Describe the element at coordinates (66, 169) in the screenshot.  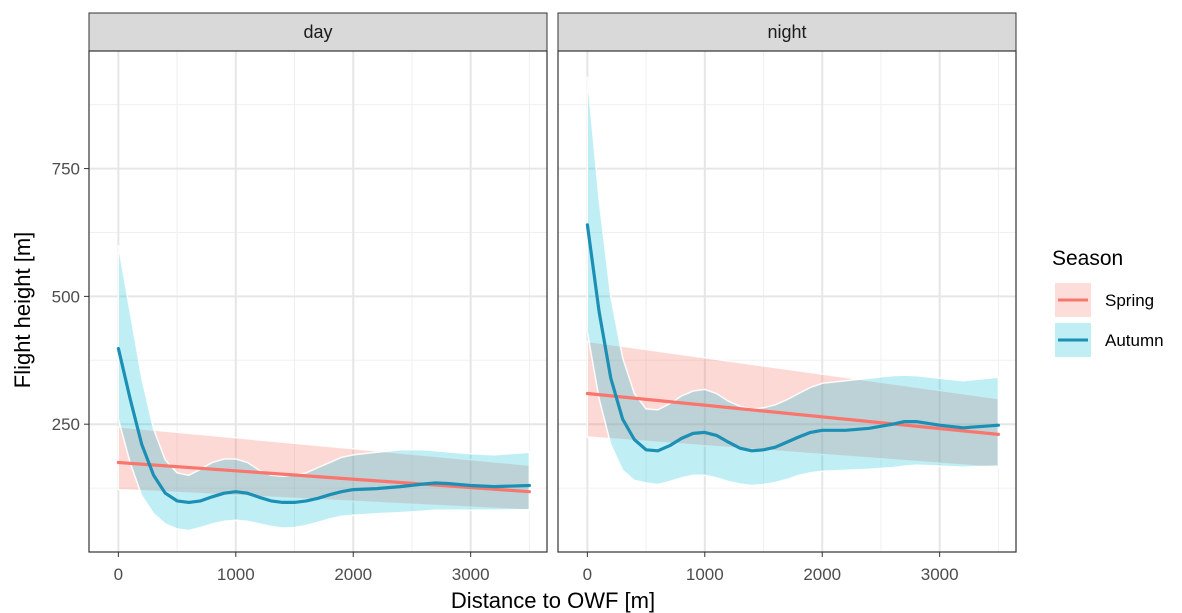
I see `y-tick-label: 750` at that location.